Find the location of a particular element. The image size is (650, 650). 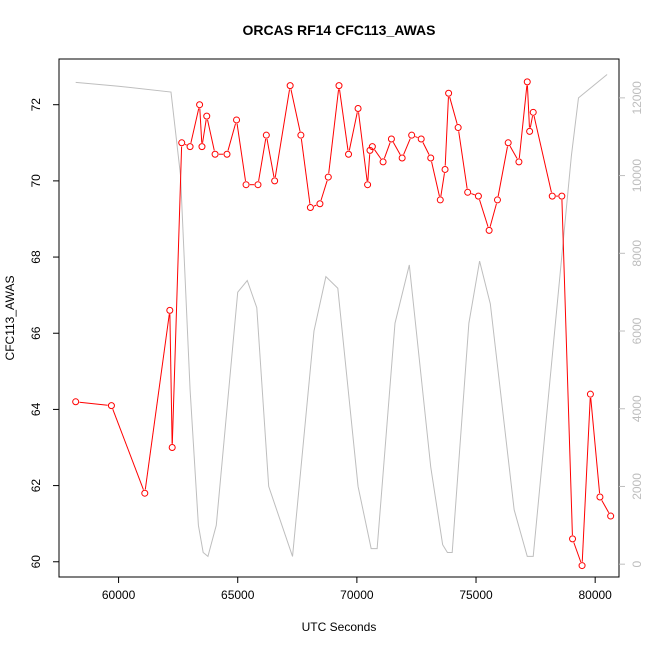

y-tick-label: 66 is located at coordinates (36, 333).